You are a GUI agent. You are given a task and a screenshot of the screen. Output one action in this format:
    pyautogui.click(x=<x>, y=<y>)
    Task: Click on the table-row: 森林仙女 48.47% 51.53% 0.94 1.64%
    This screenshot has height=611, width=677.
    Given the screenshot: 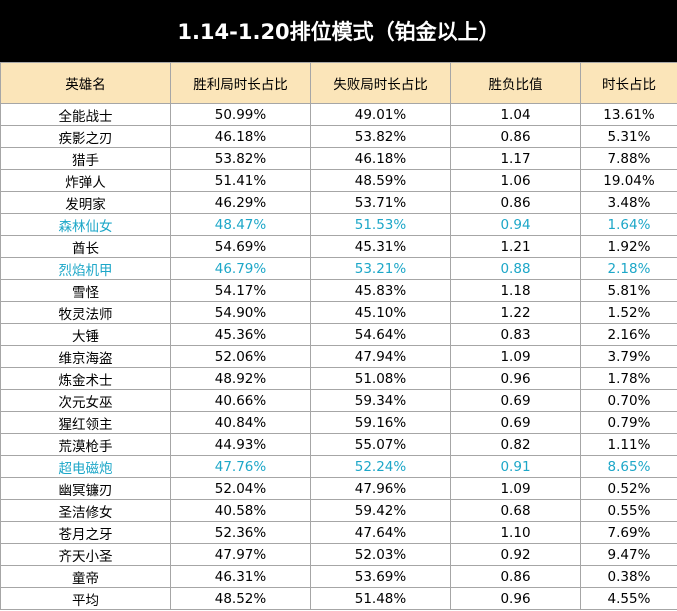 What is the action you would take?
    pyautogui.click(x=338, y=224)
    